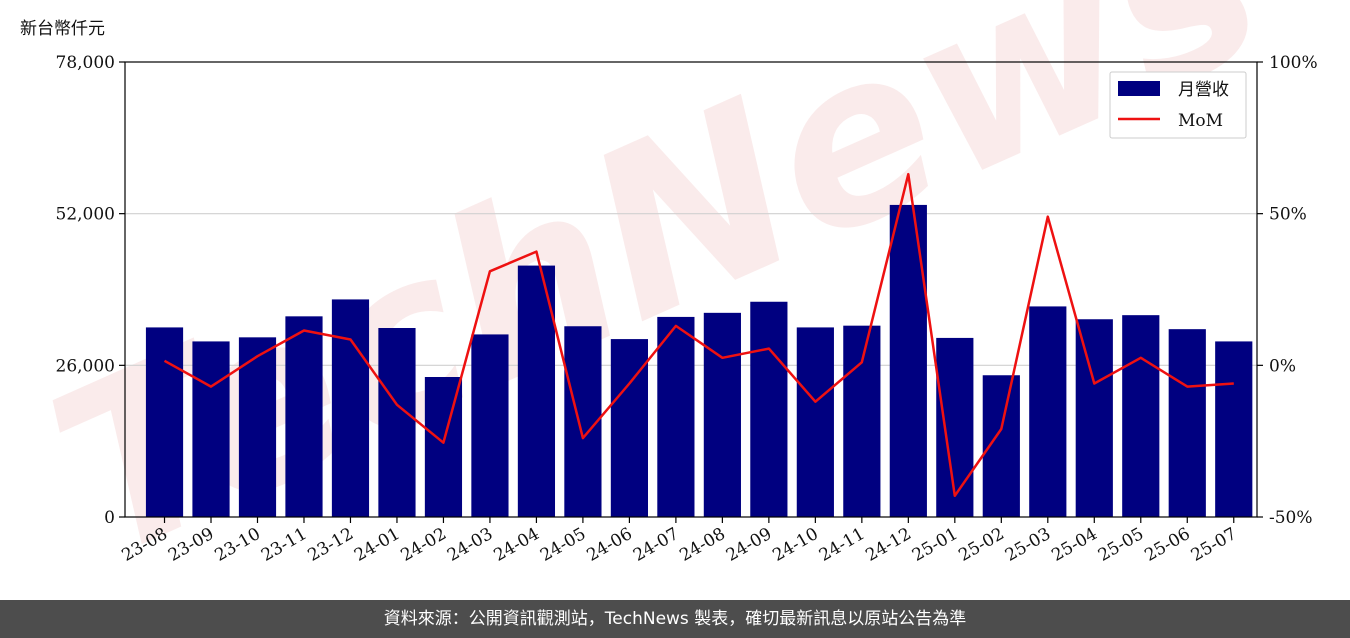 Image resolution: width=1350 pixels, height=638 pixels. What do you see at coordinates (62, 29) in the screenshot?
I see `y-axis-unit-label: 新台幣仟元` at bounding box center [62, 29].